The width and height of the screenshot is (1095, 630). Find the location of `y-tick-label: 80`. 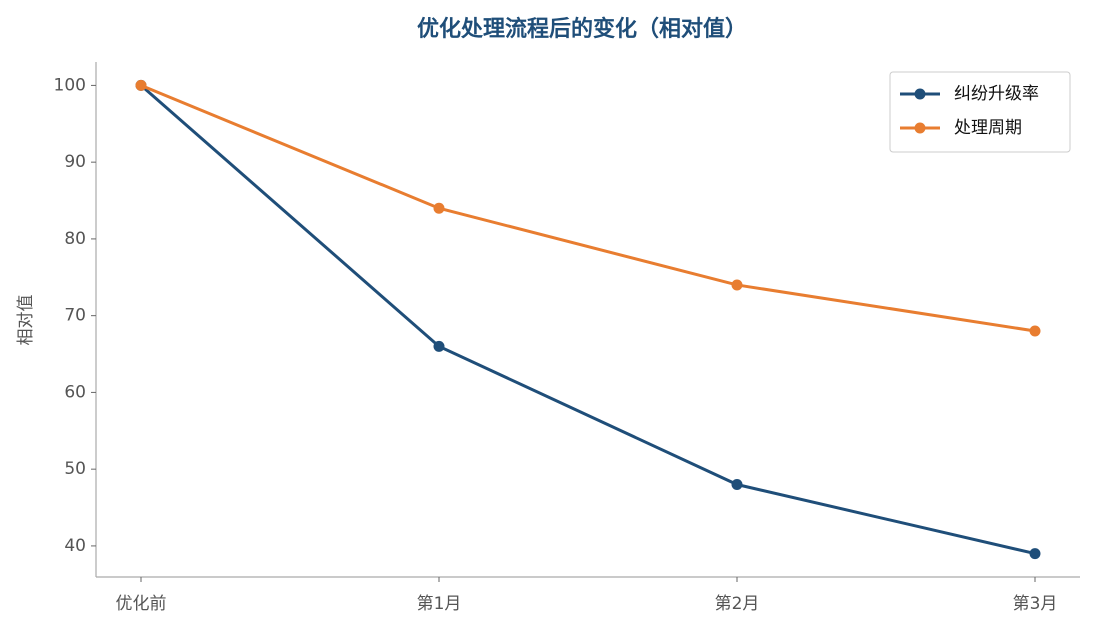

y-tick-label: 80 is located at coordinates (75, 239).